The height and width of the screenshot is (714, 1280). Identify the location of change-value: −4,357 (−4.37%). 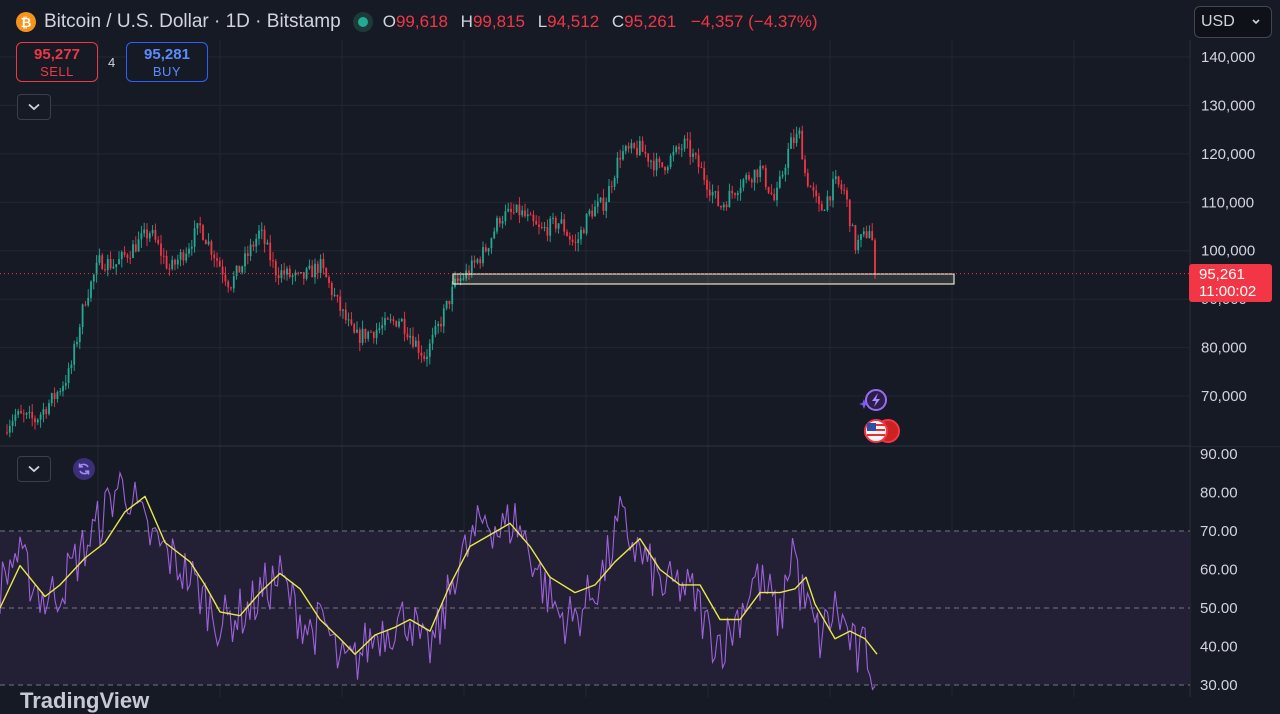
(754, 21).